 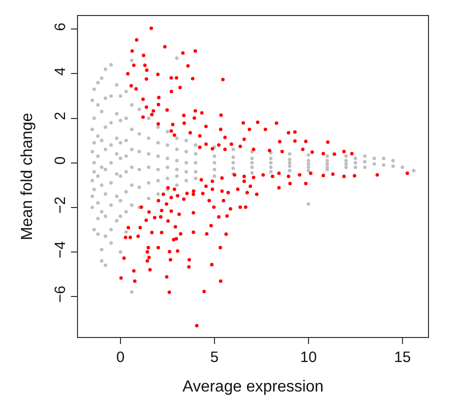 I want to click on y-tick-label: −6, so click(x=60, y=294).